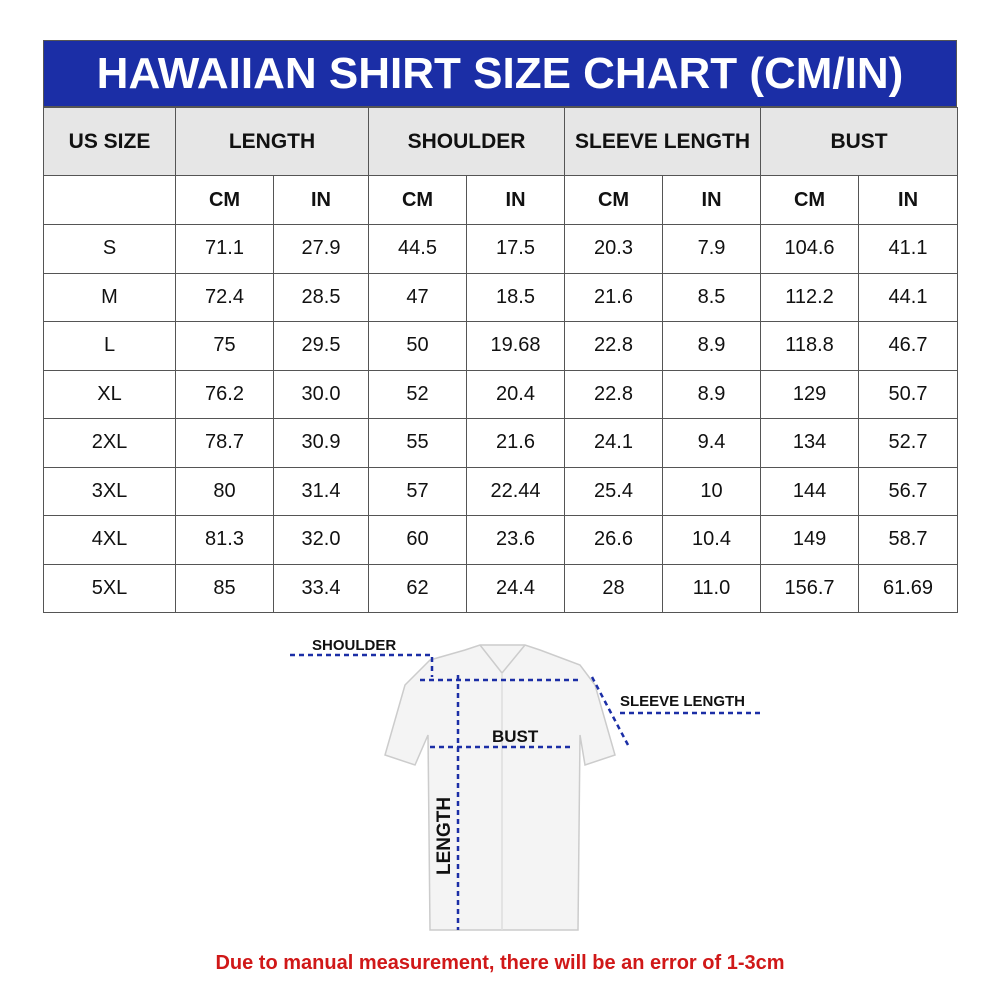  Describe the element at coordinates (109, 297) in the screenshot. I see `size-cell: M` at that location.